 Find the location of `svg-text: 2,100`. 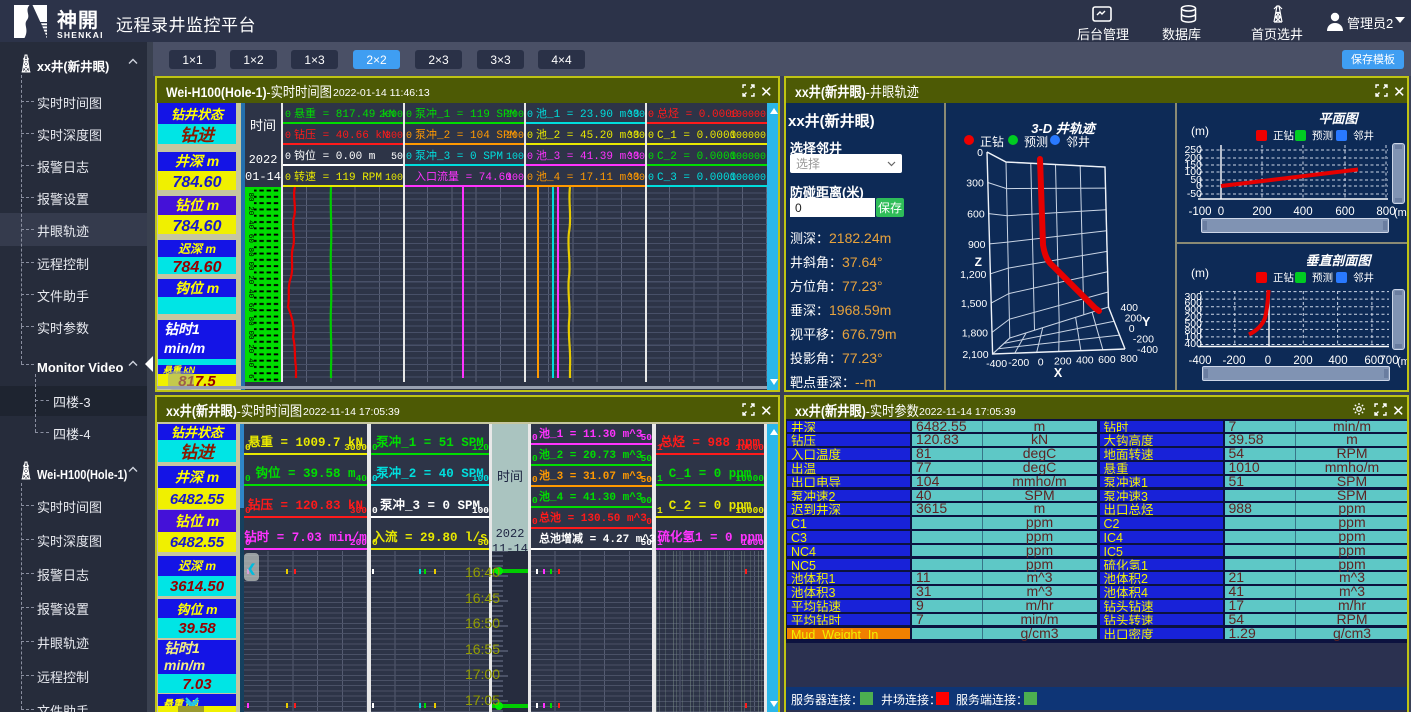

svg-text: 2,100 is located at coordinates (975, 355).